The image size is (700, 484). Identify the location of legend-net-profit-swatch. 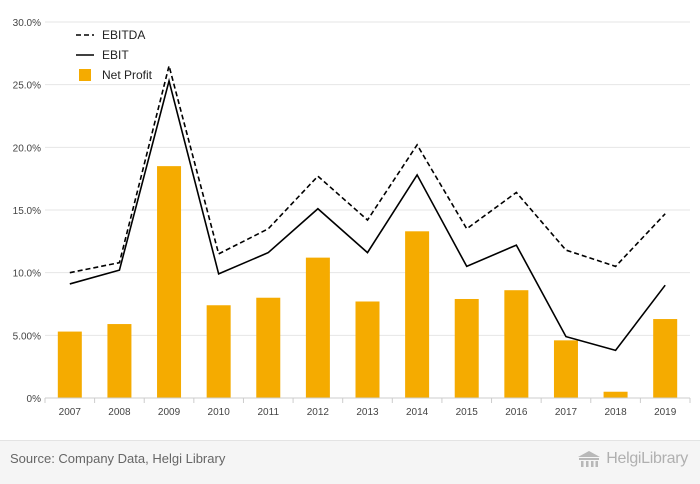
(85, 75).